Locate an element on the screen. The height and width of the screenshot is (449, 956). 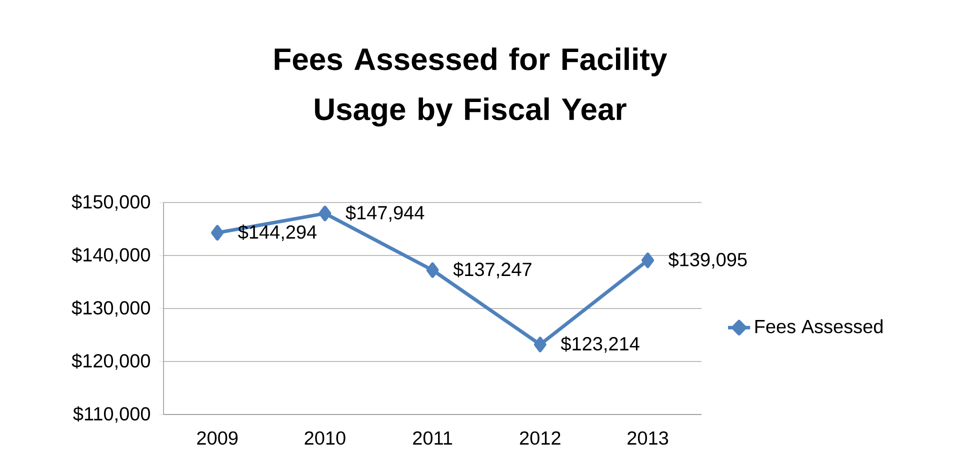
y-tick-label: $140,000 is located at coordinates (111, 255).